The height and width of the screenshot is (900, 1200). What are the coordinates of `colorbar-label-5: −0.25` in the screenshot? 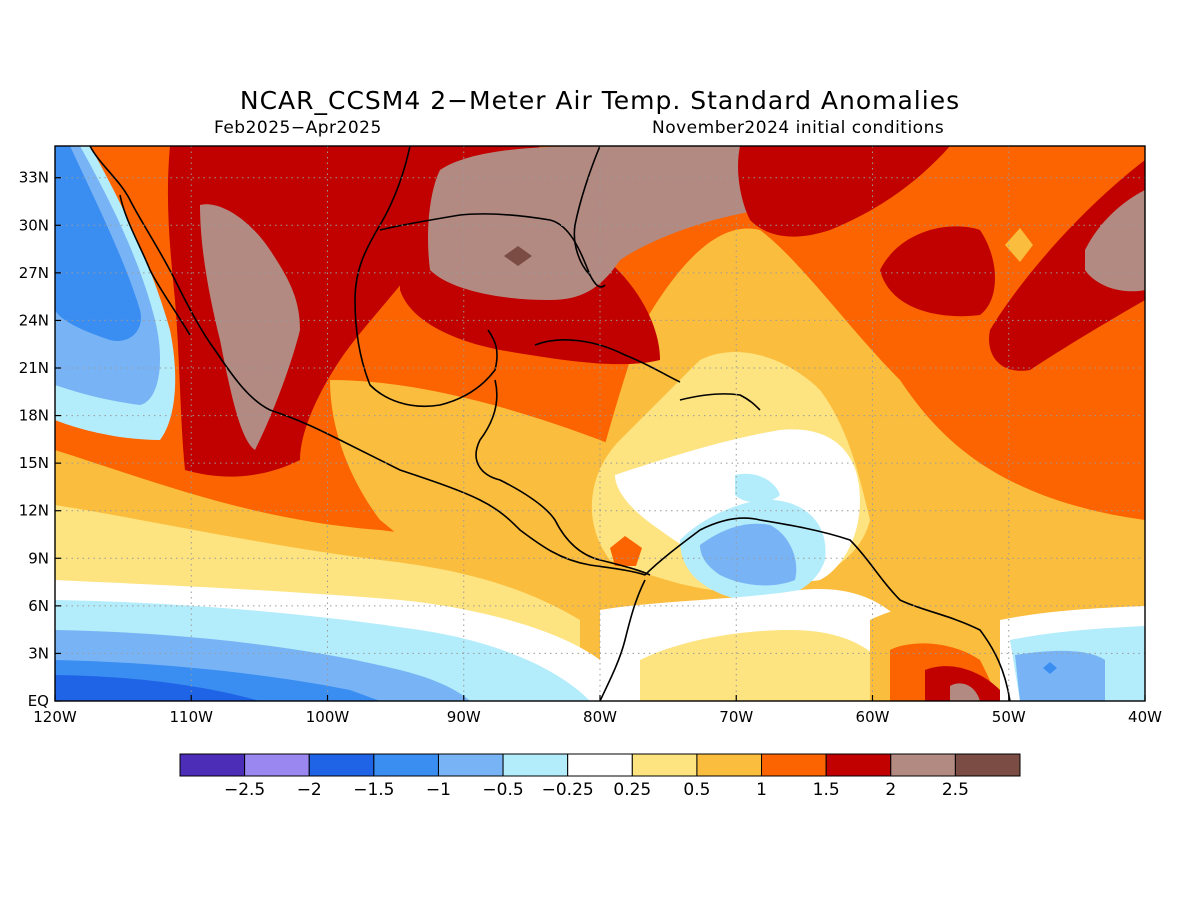 It's located at (568, 790).